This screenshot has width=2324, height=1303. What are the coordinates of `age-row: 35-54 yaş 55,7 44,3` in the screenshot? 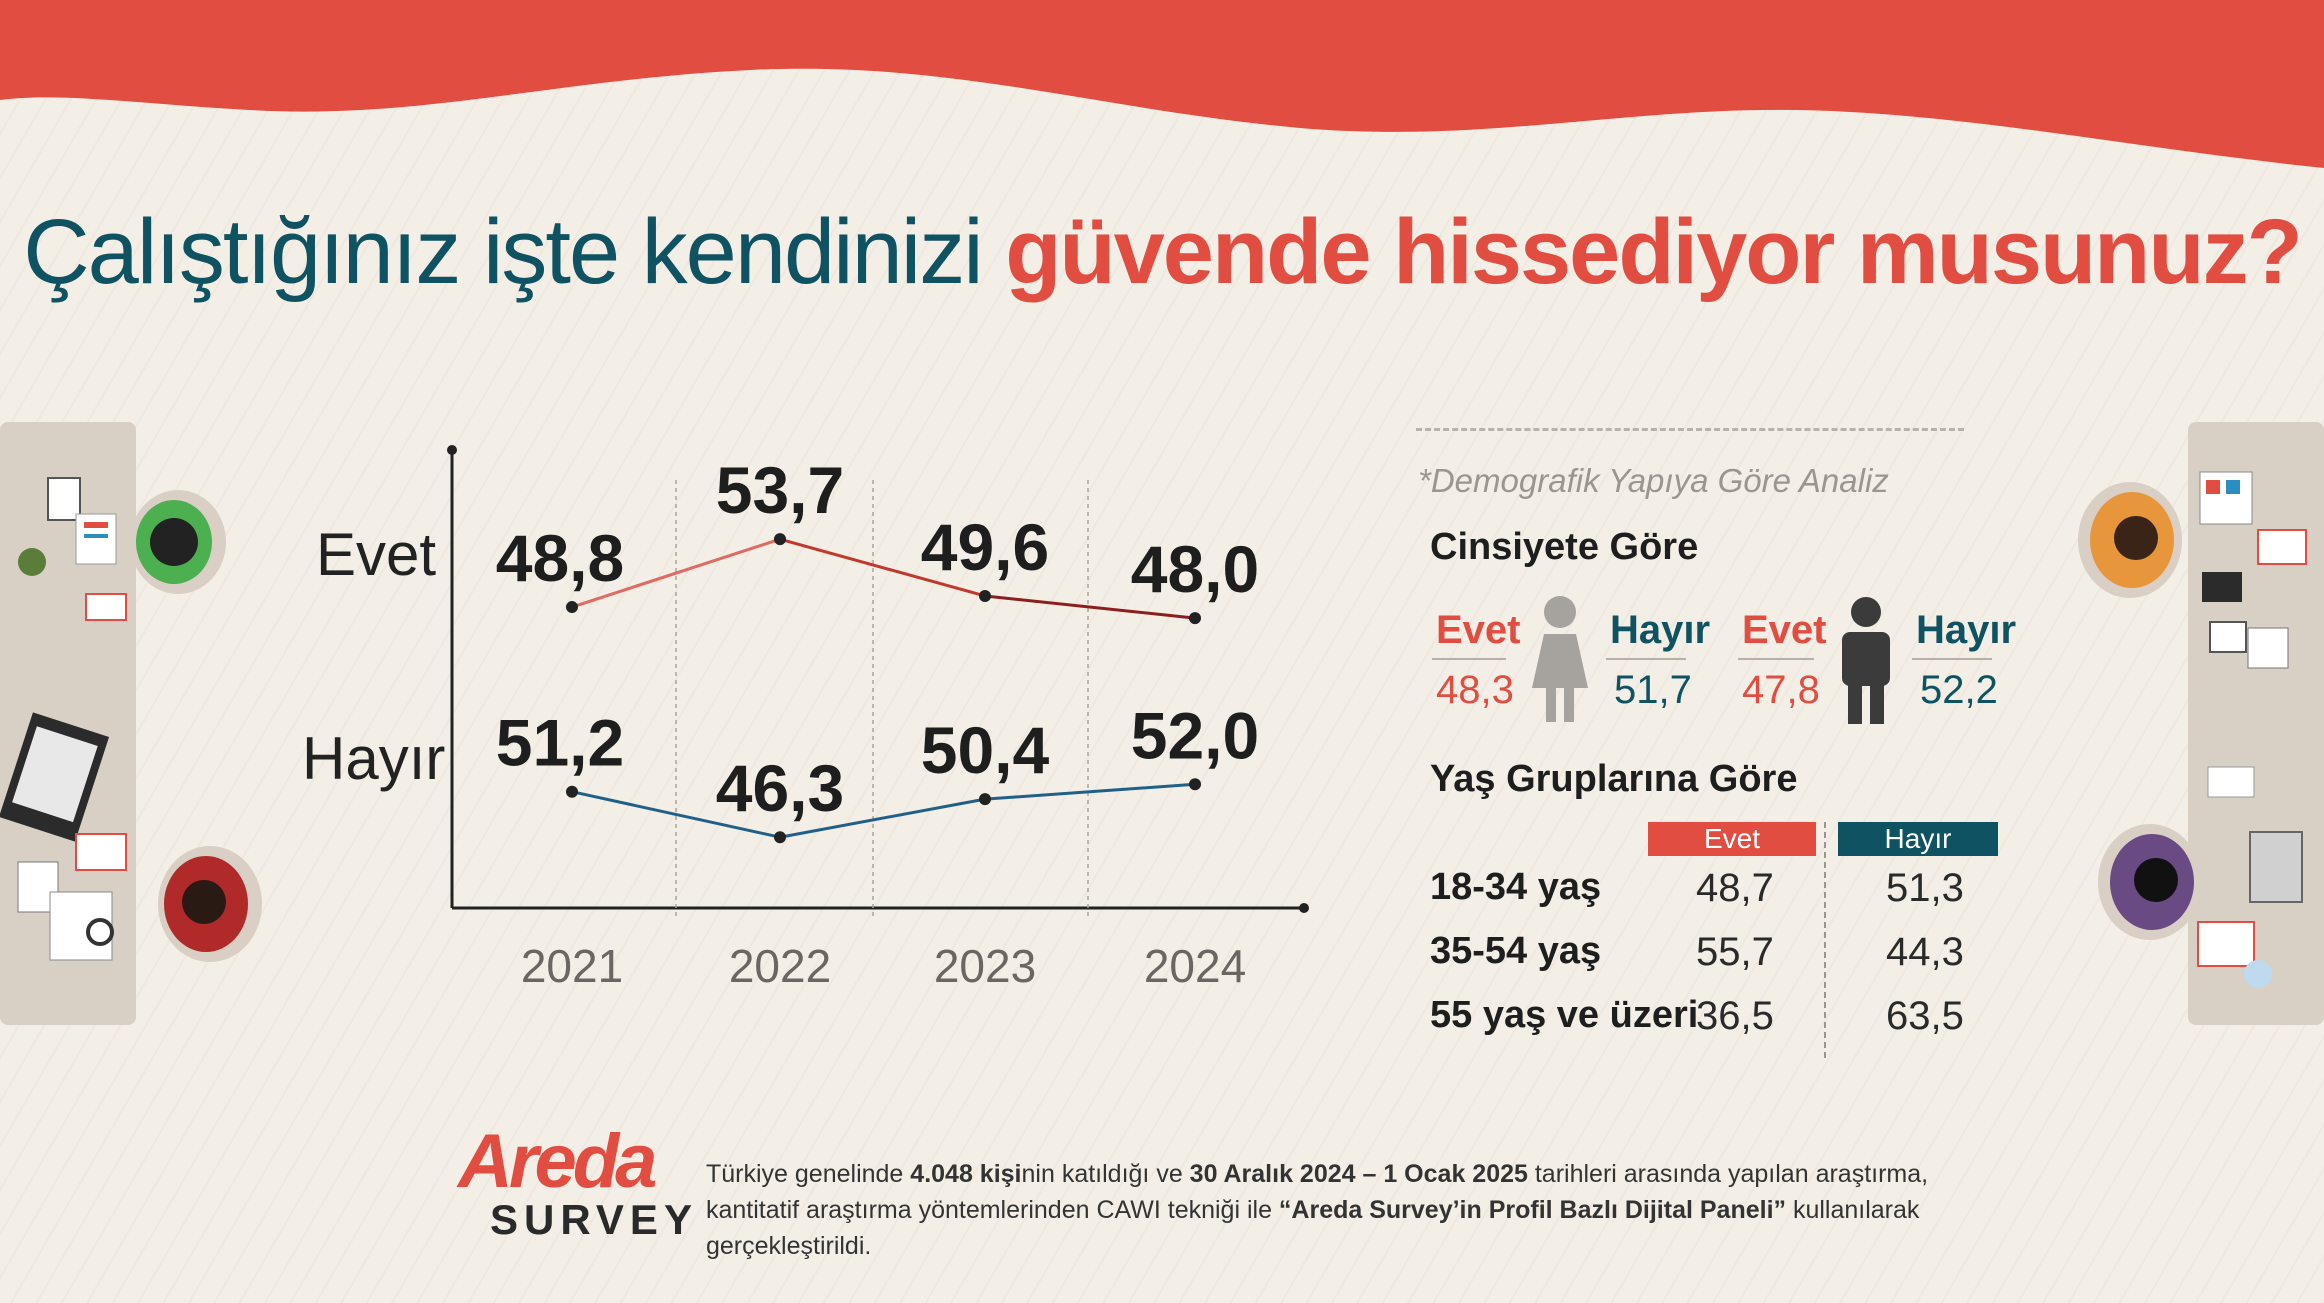 It's located at (1730, 960).